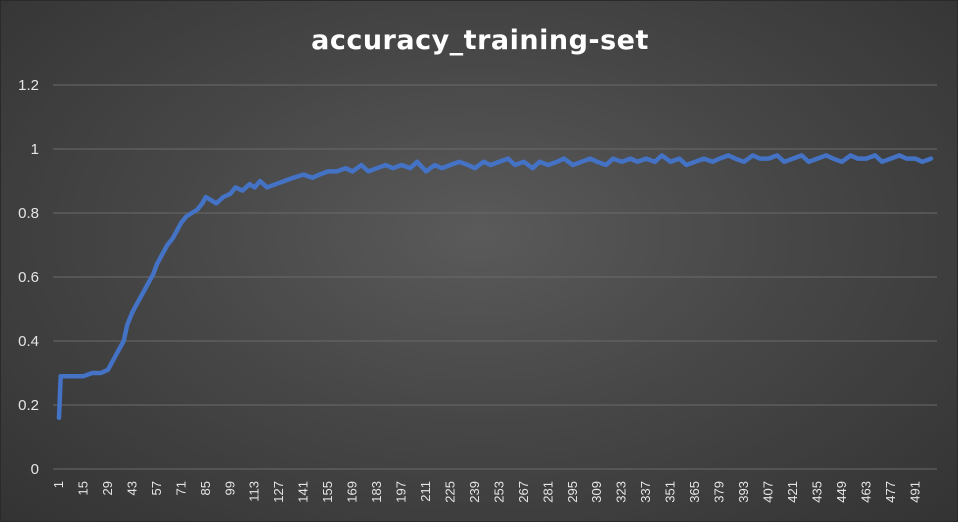  Describe the element at coordinates (816, 492) in the screenshot. I see `x-tick-label: 435` at that location.